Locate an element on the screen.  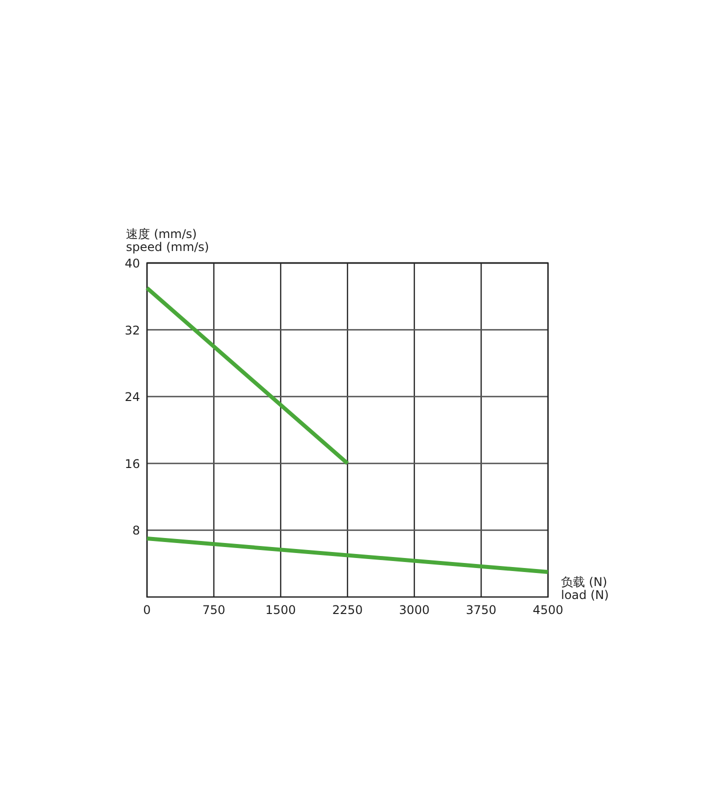
xtick: 4500 is located at coordinates (548, 610).